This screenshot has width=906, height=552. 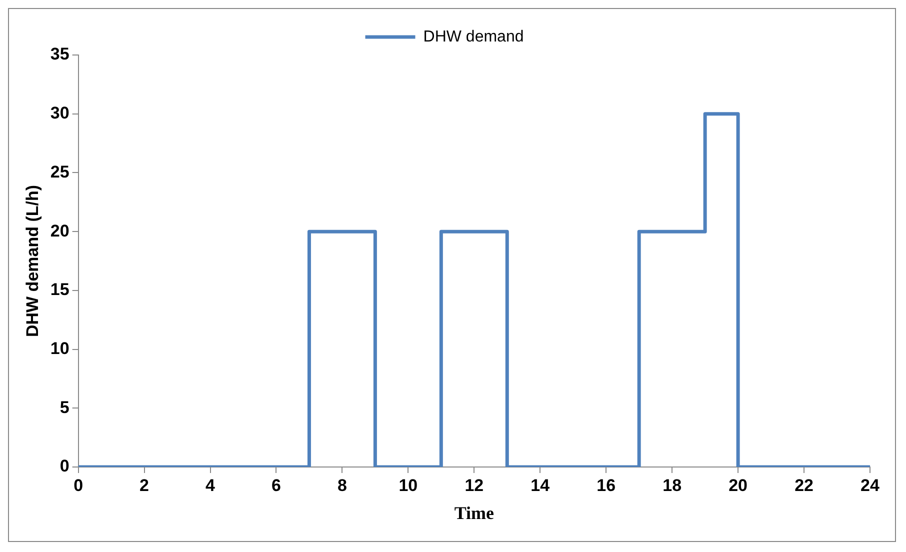 What do you see at coordinates (540, 485) in the screenshot?
I see `x-tick-label: 14` at bounding box center [540, 485].